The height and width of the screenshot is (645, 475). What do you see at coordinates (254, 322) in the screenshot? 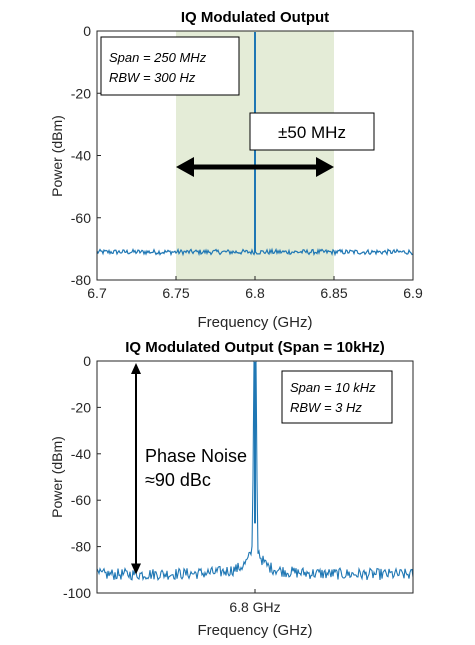
I see `top-x-axis-label: Frequency (GHz)` at bounding box center [254, 322].